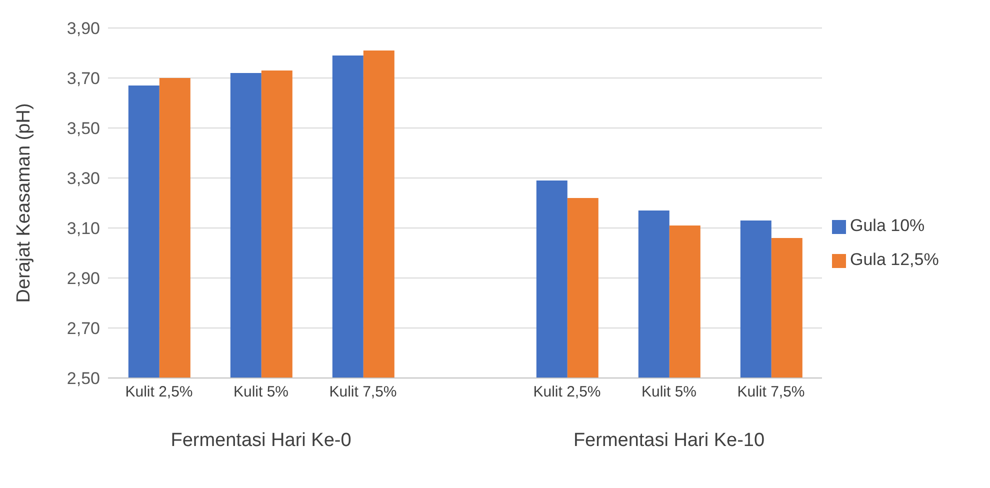  Describe the element at coordinates (83, 378) in the screenshot. I see `y-tick-label: 2,50` at that location.